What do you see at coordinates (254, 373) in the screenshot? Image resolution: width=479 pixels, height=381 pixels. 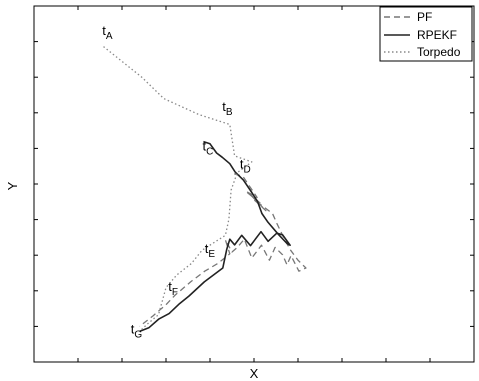 I see `x-axis-label: X` at bounding box center [254, 373].